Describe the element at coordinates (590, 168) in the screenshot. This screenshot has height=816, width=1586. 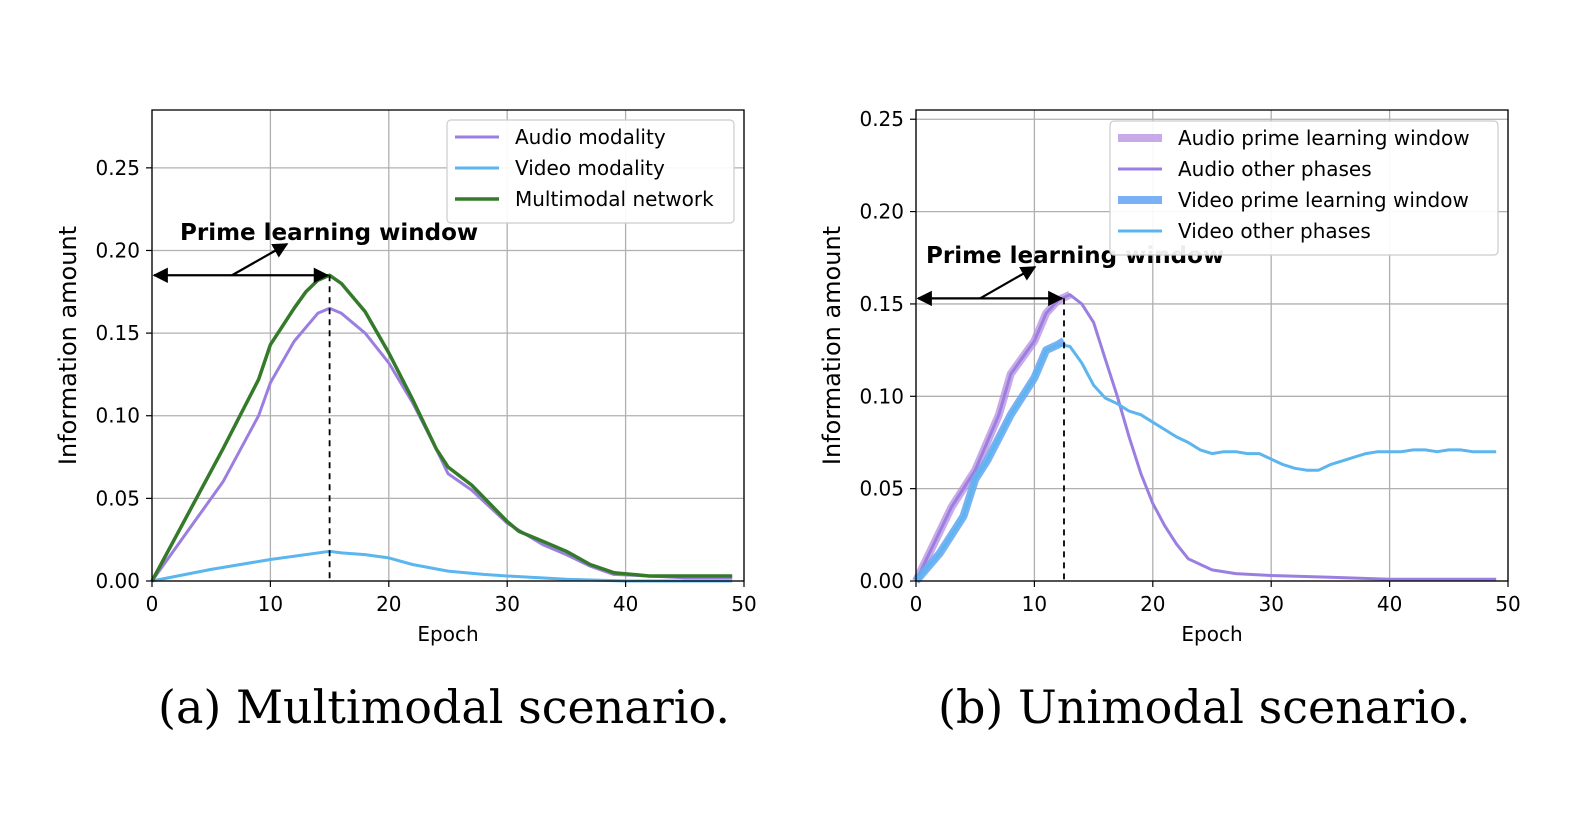
I see `legend-label: Video modality` at that location.